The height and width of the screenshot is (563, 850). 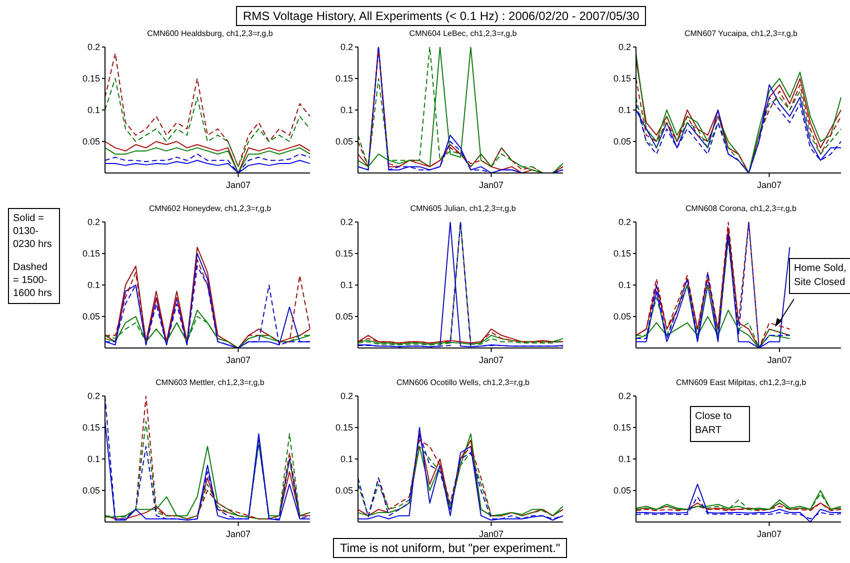 What do you see at coordinates (741, 34) in the screenshot?
I see `chart-title: CMN607 Yucaipa, ch1,2,3=r,g,b` at bounding box center [741, 34].